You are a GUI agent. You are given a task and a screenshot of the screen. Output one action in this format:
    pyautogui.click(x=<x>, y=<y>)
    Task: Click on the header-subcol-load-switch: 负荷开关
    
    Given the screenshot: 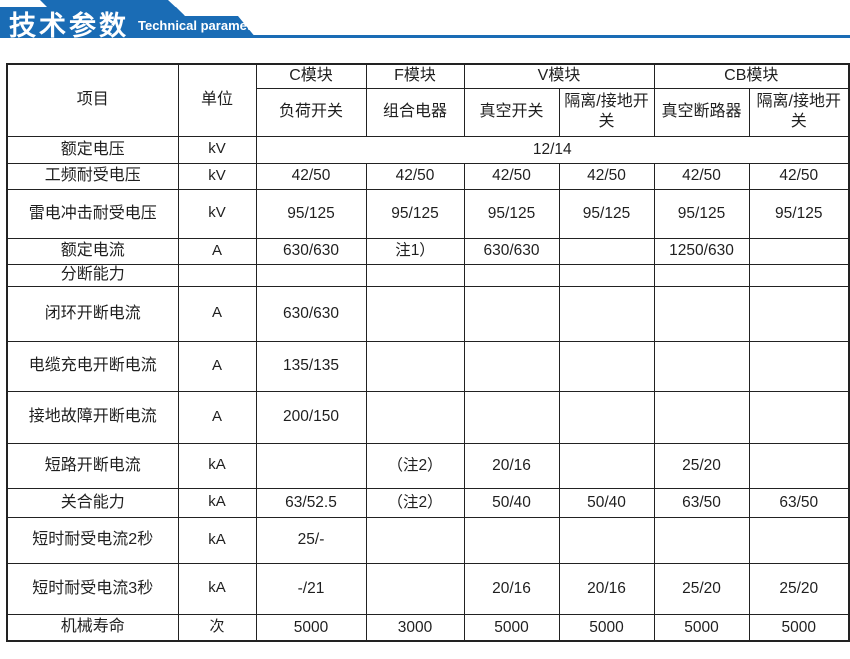 What is the action you would take?
    pyautogui.click(x=311, y=112)
    